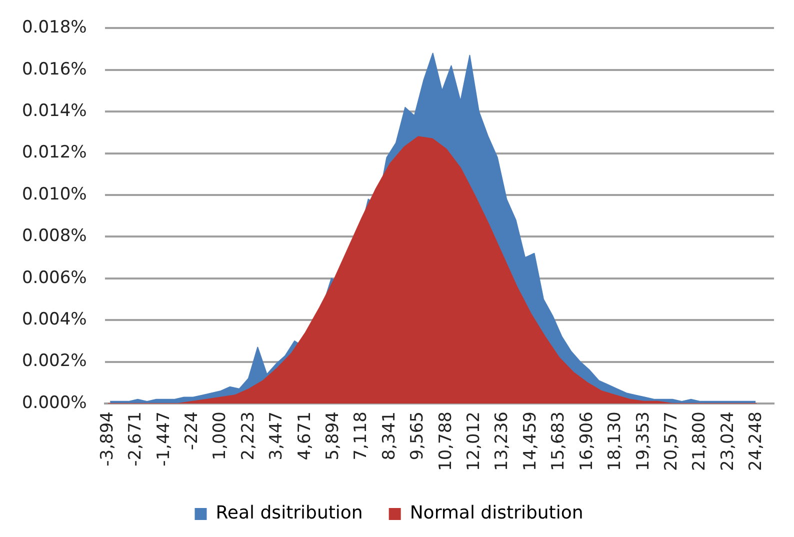 This screenshot has height=537, width=794. What do you see at coordinates (54, 320) in the screenshot?
I see `y-tick-label: 0.004%` at bounding box center [54, 320].